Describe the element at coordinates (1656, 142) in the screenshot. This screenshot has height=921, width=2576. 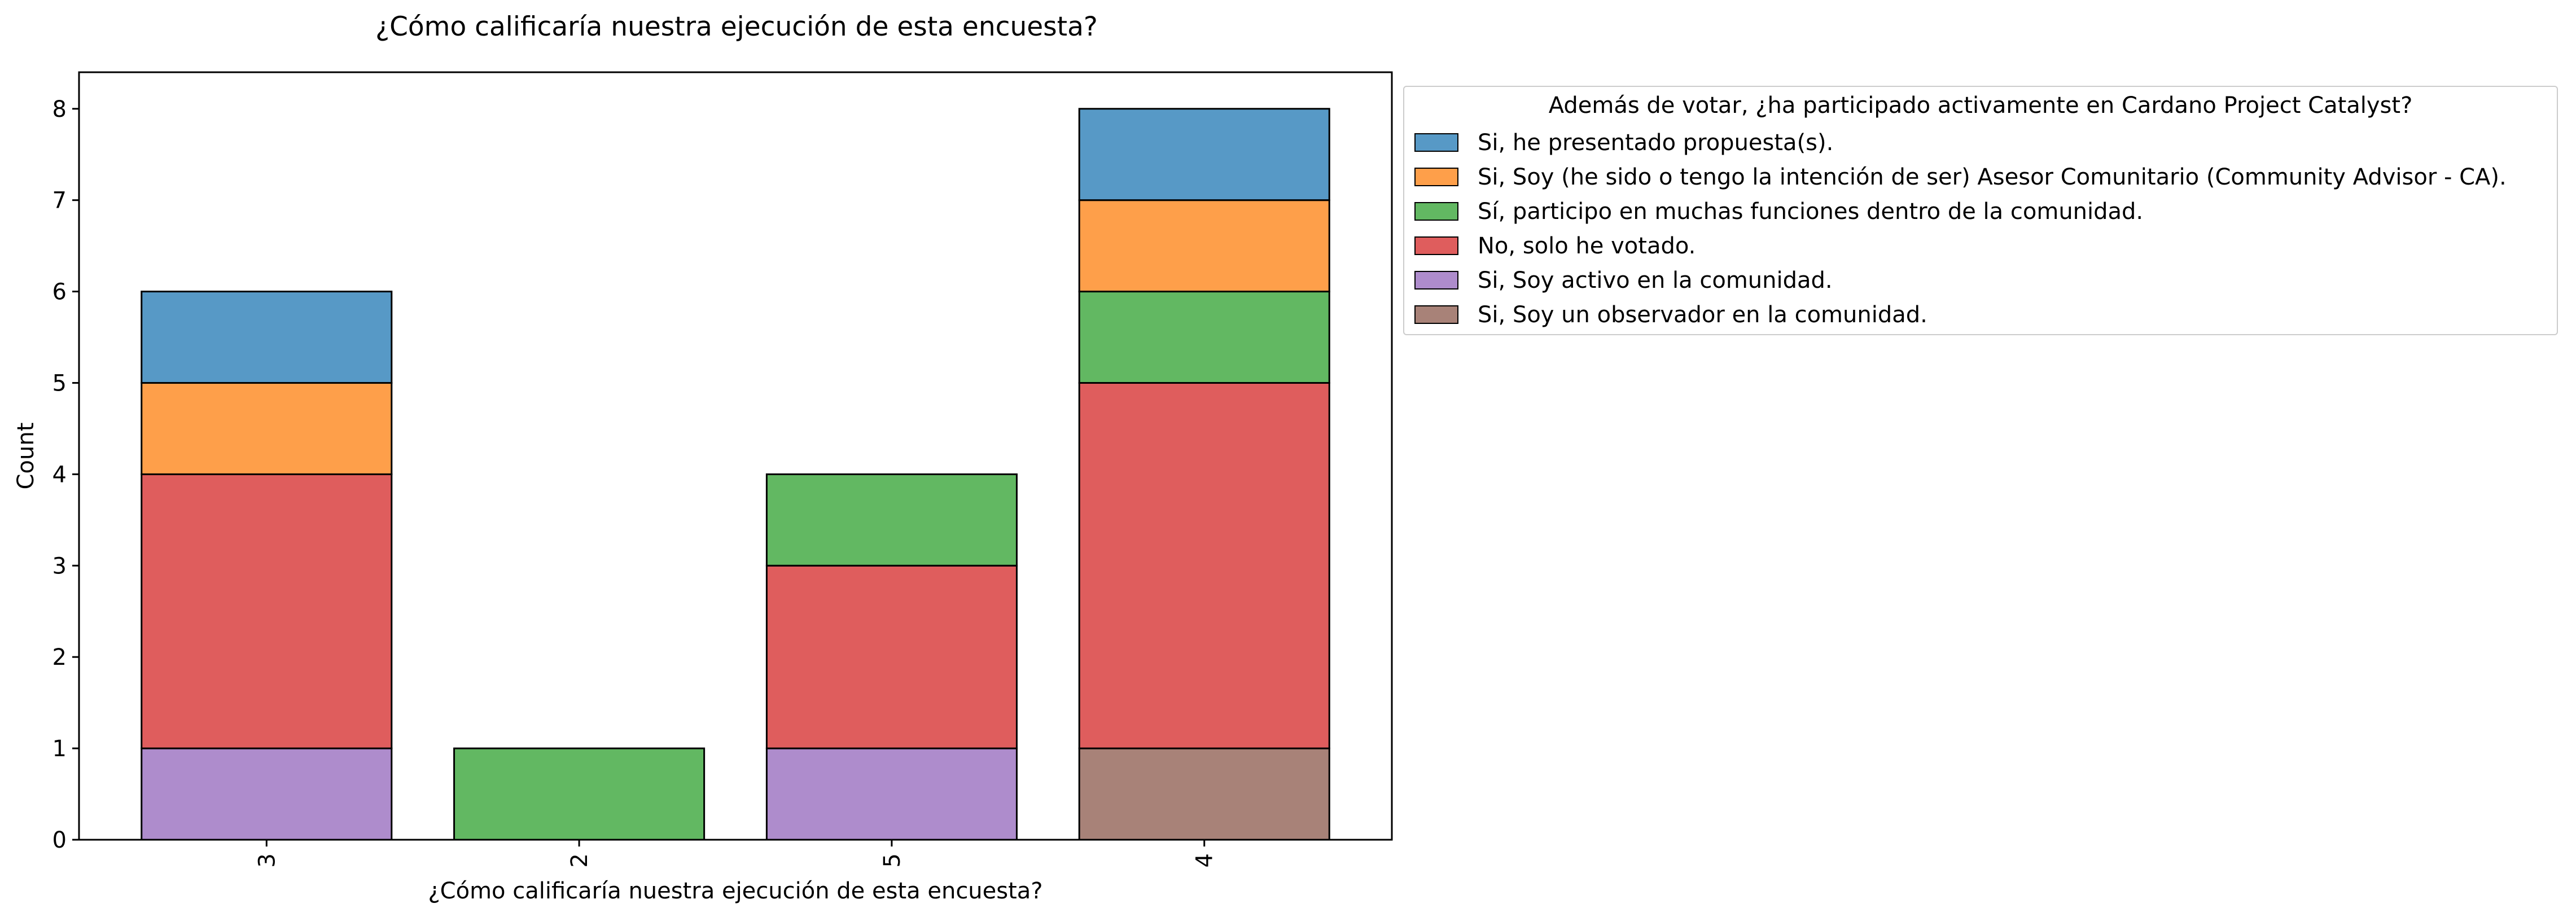
I see `legend-label: Si, he presentado propuesta(s).` at that location.